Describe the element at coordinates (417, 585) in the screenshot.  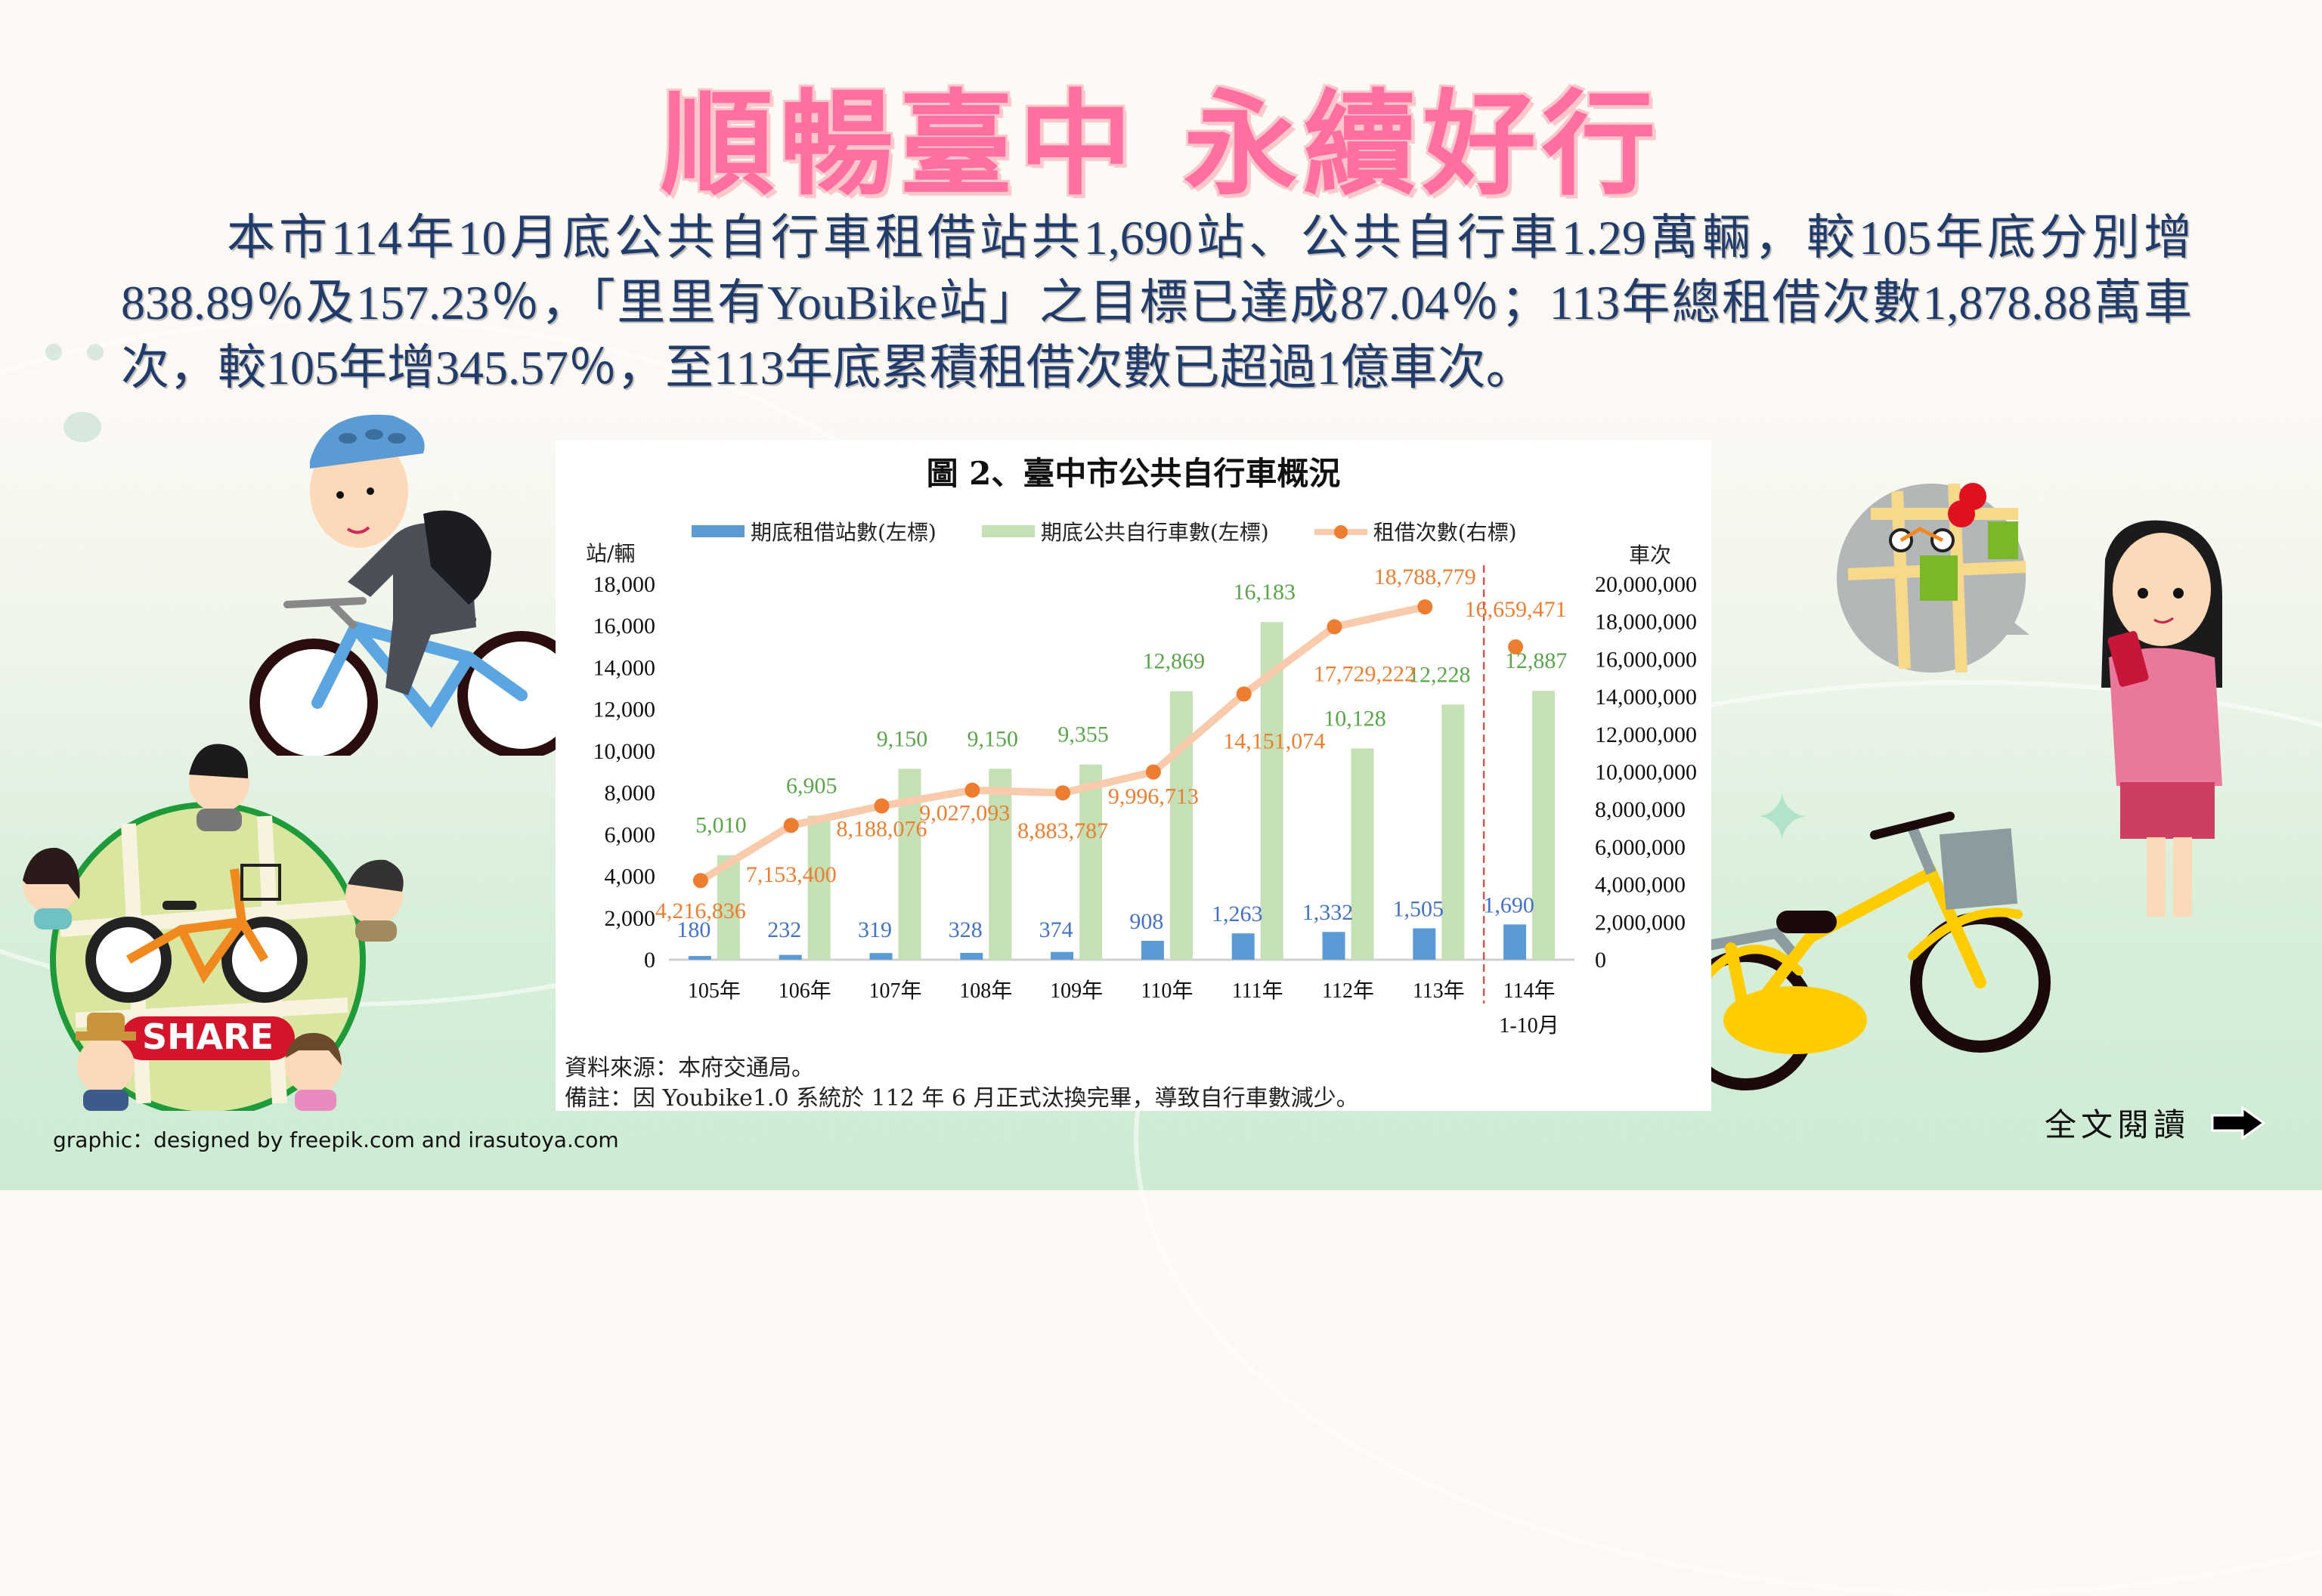
I see `cyclist-illustration` at that location.